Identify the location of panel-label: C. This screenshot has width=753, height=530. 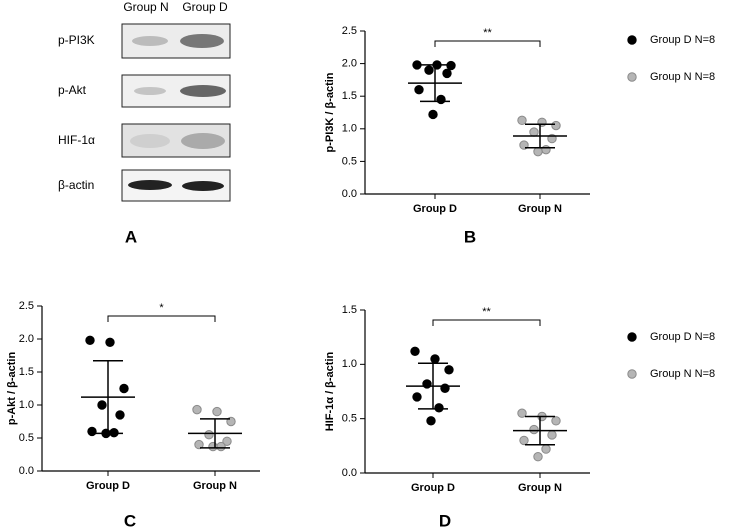
(130, 520).